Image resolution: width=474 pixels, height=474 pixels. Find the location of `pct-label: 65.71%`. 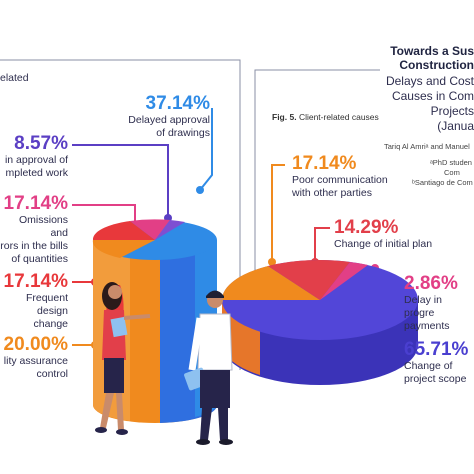

pct-label: 65.71% is located at coordinates (436, 349).